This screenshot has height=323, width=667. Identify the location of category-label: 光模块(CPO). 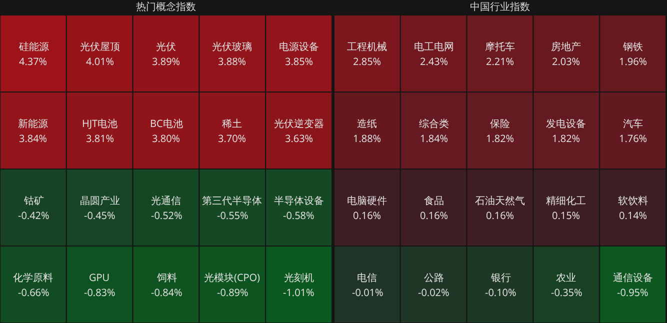
(232, 277).